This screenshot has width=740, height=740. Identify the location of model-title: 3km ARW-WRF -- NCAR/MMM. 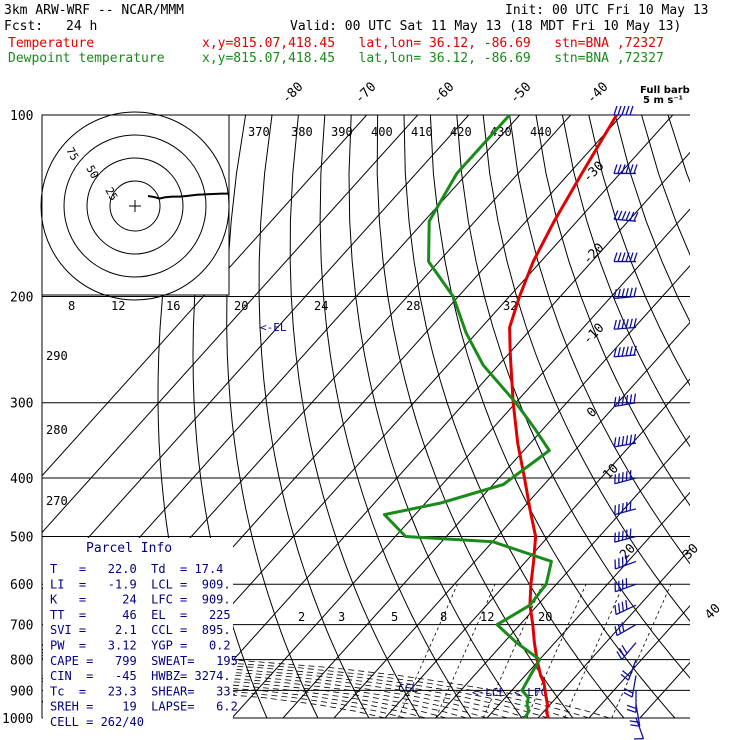
(94, 10).